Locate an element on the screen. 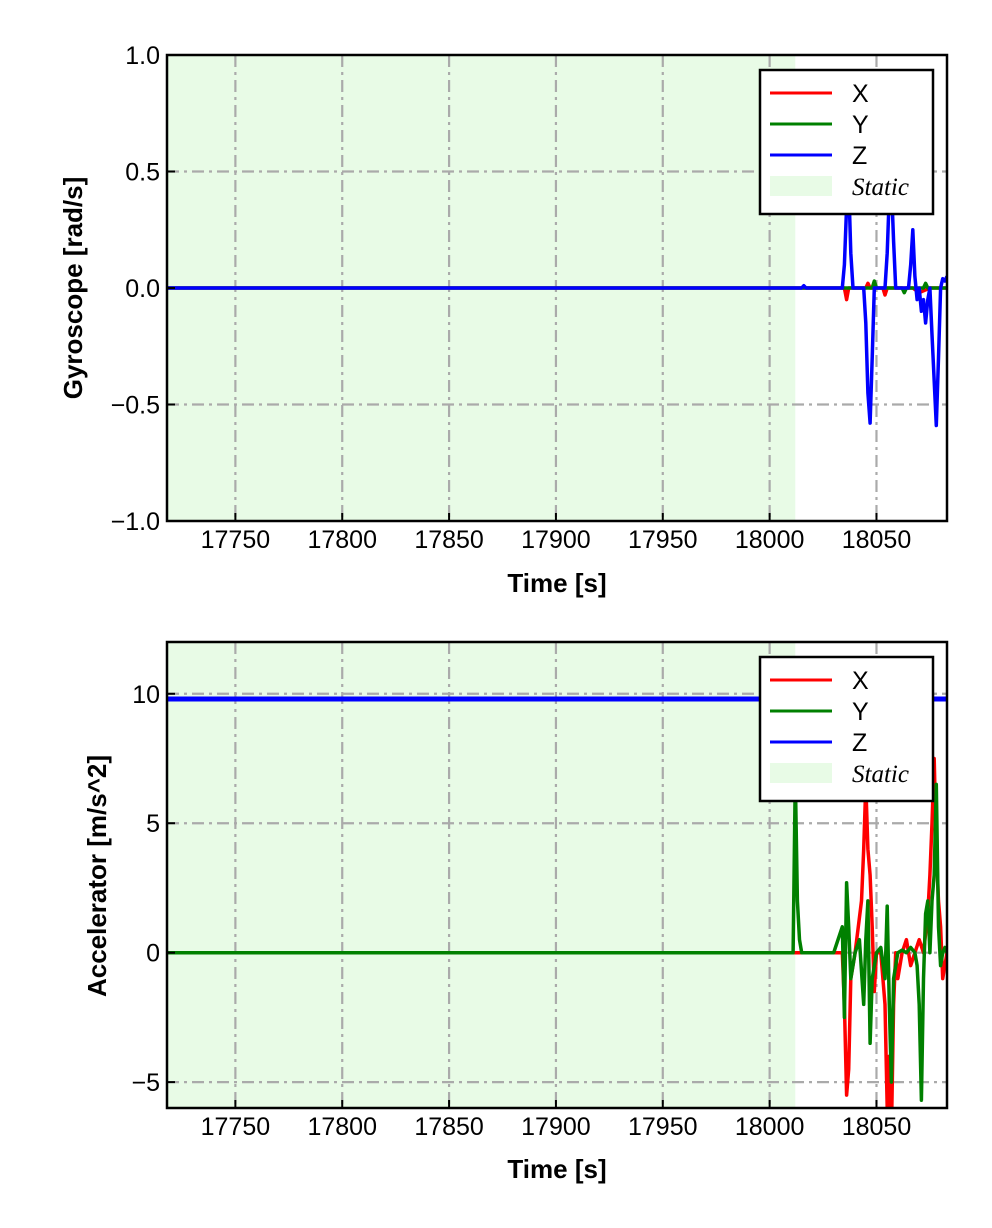 This screenshot has height=1228, width=992. accelerator-legend-x-label: X is located at coordinates (860, 681).